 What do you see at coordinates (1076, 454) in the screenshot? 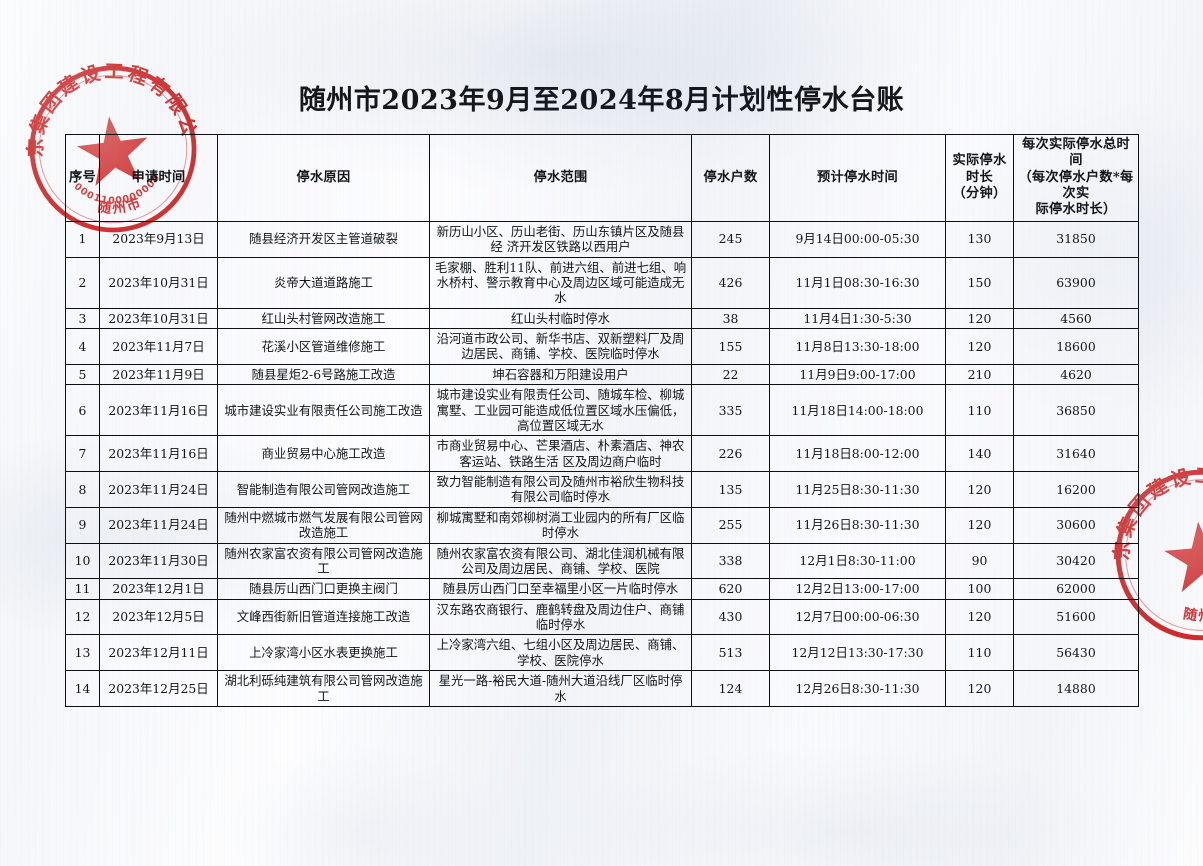
I see `row-total: 31640` at bounding box center [1076, 454].